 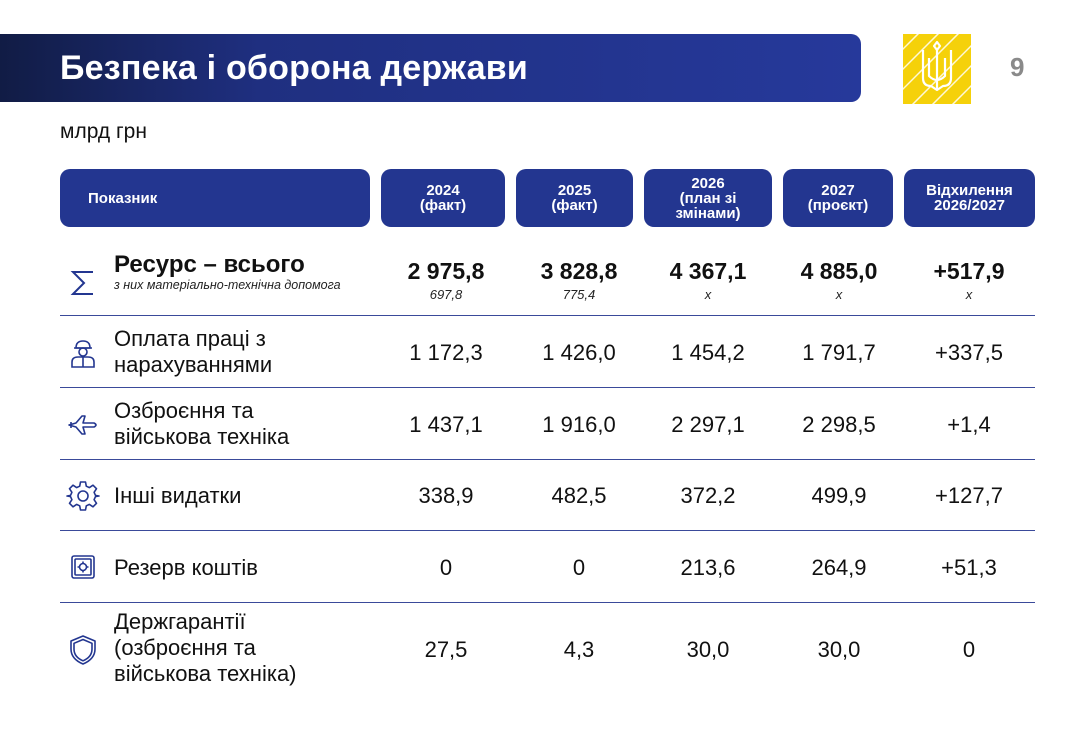 I want to click on total-2025: 3 828,8, so click(x=579, y=271).